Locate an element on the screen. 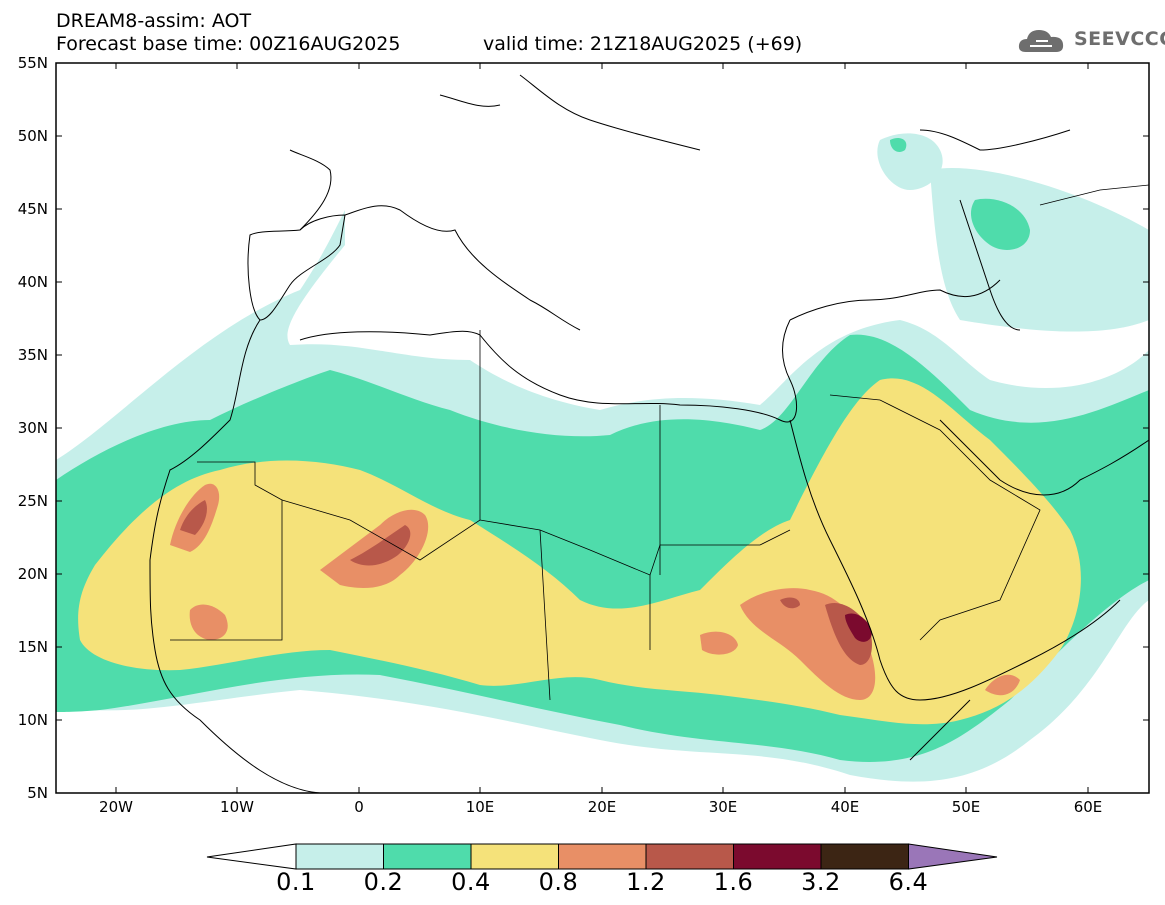 The height and width of the screenshot is (905, 1165). colorbar-label-0-4: 0.4 is located at coordinates (471, 882).